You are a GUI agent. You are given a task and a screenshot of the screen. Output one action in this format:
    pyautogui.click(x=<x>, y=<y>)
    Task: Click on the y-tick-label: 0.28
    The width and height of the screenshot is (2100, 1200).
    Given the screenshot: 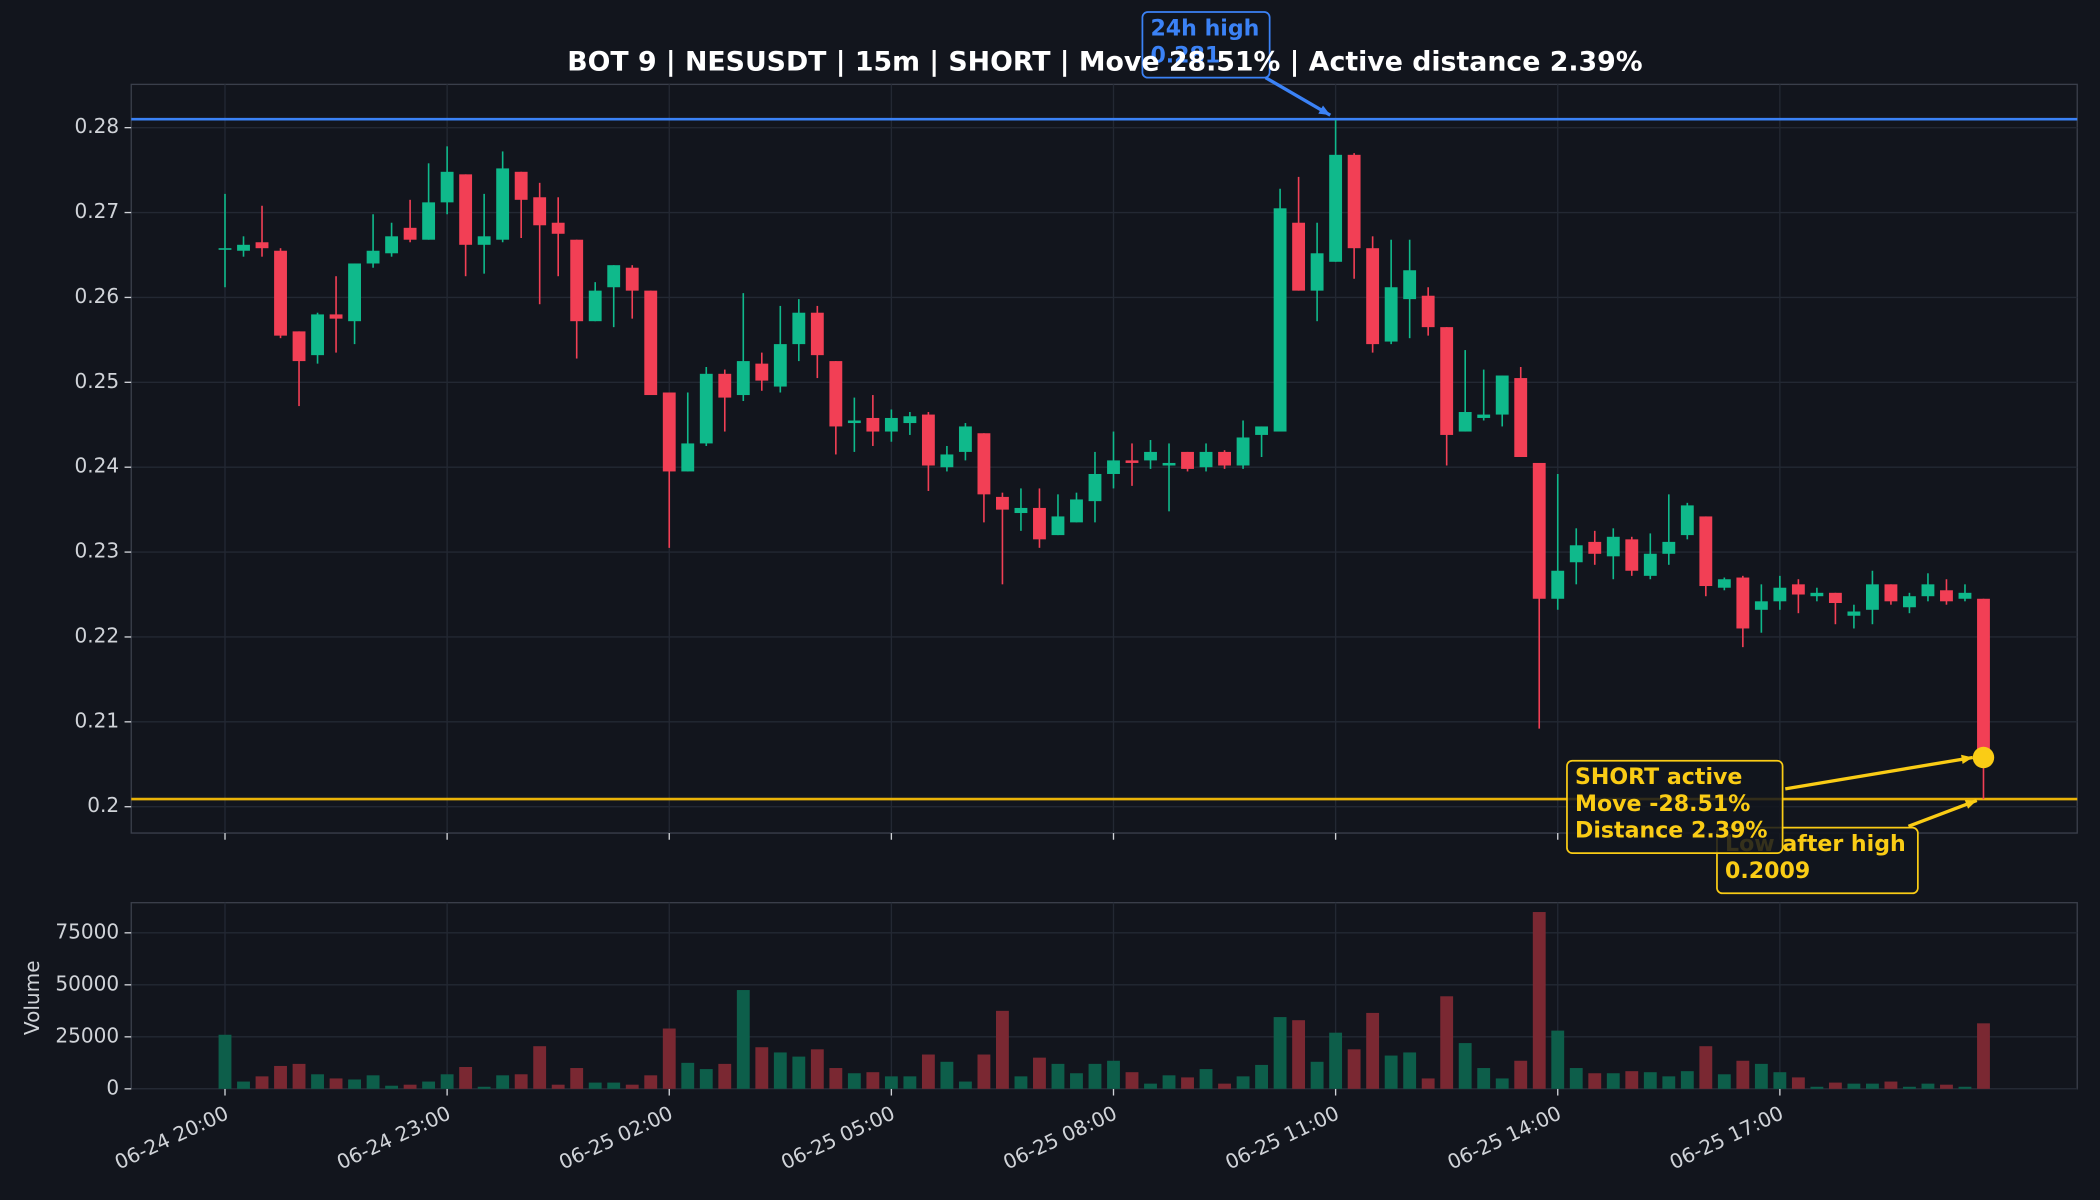 What is the action you would take?
    pyautogui.click(x=96, y=126)
    